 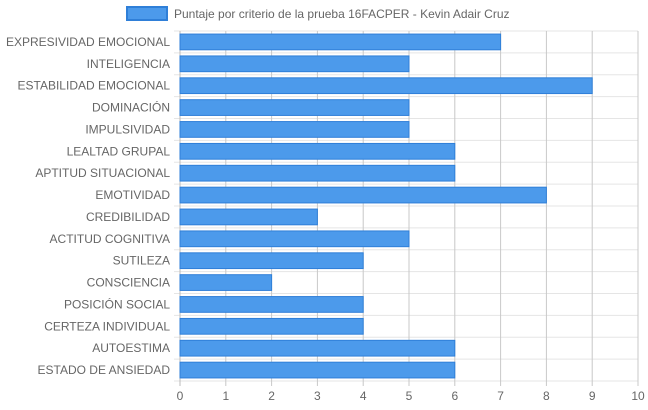 I want to click on x-tick-label: 10, so click(x=638, y=396).